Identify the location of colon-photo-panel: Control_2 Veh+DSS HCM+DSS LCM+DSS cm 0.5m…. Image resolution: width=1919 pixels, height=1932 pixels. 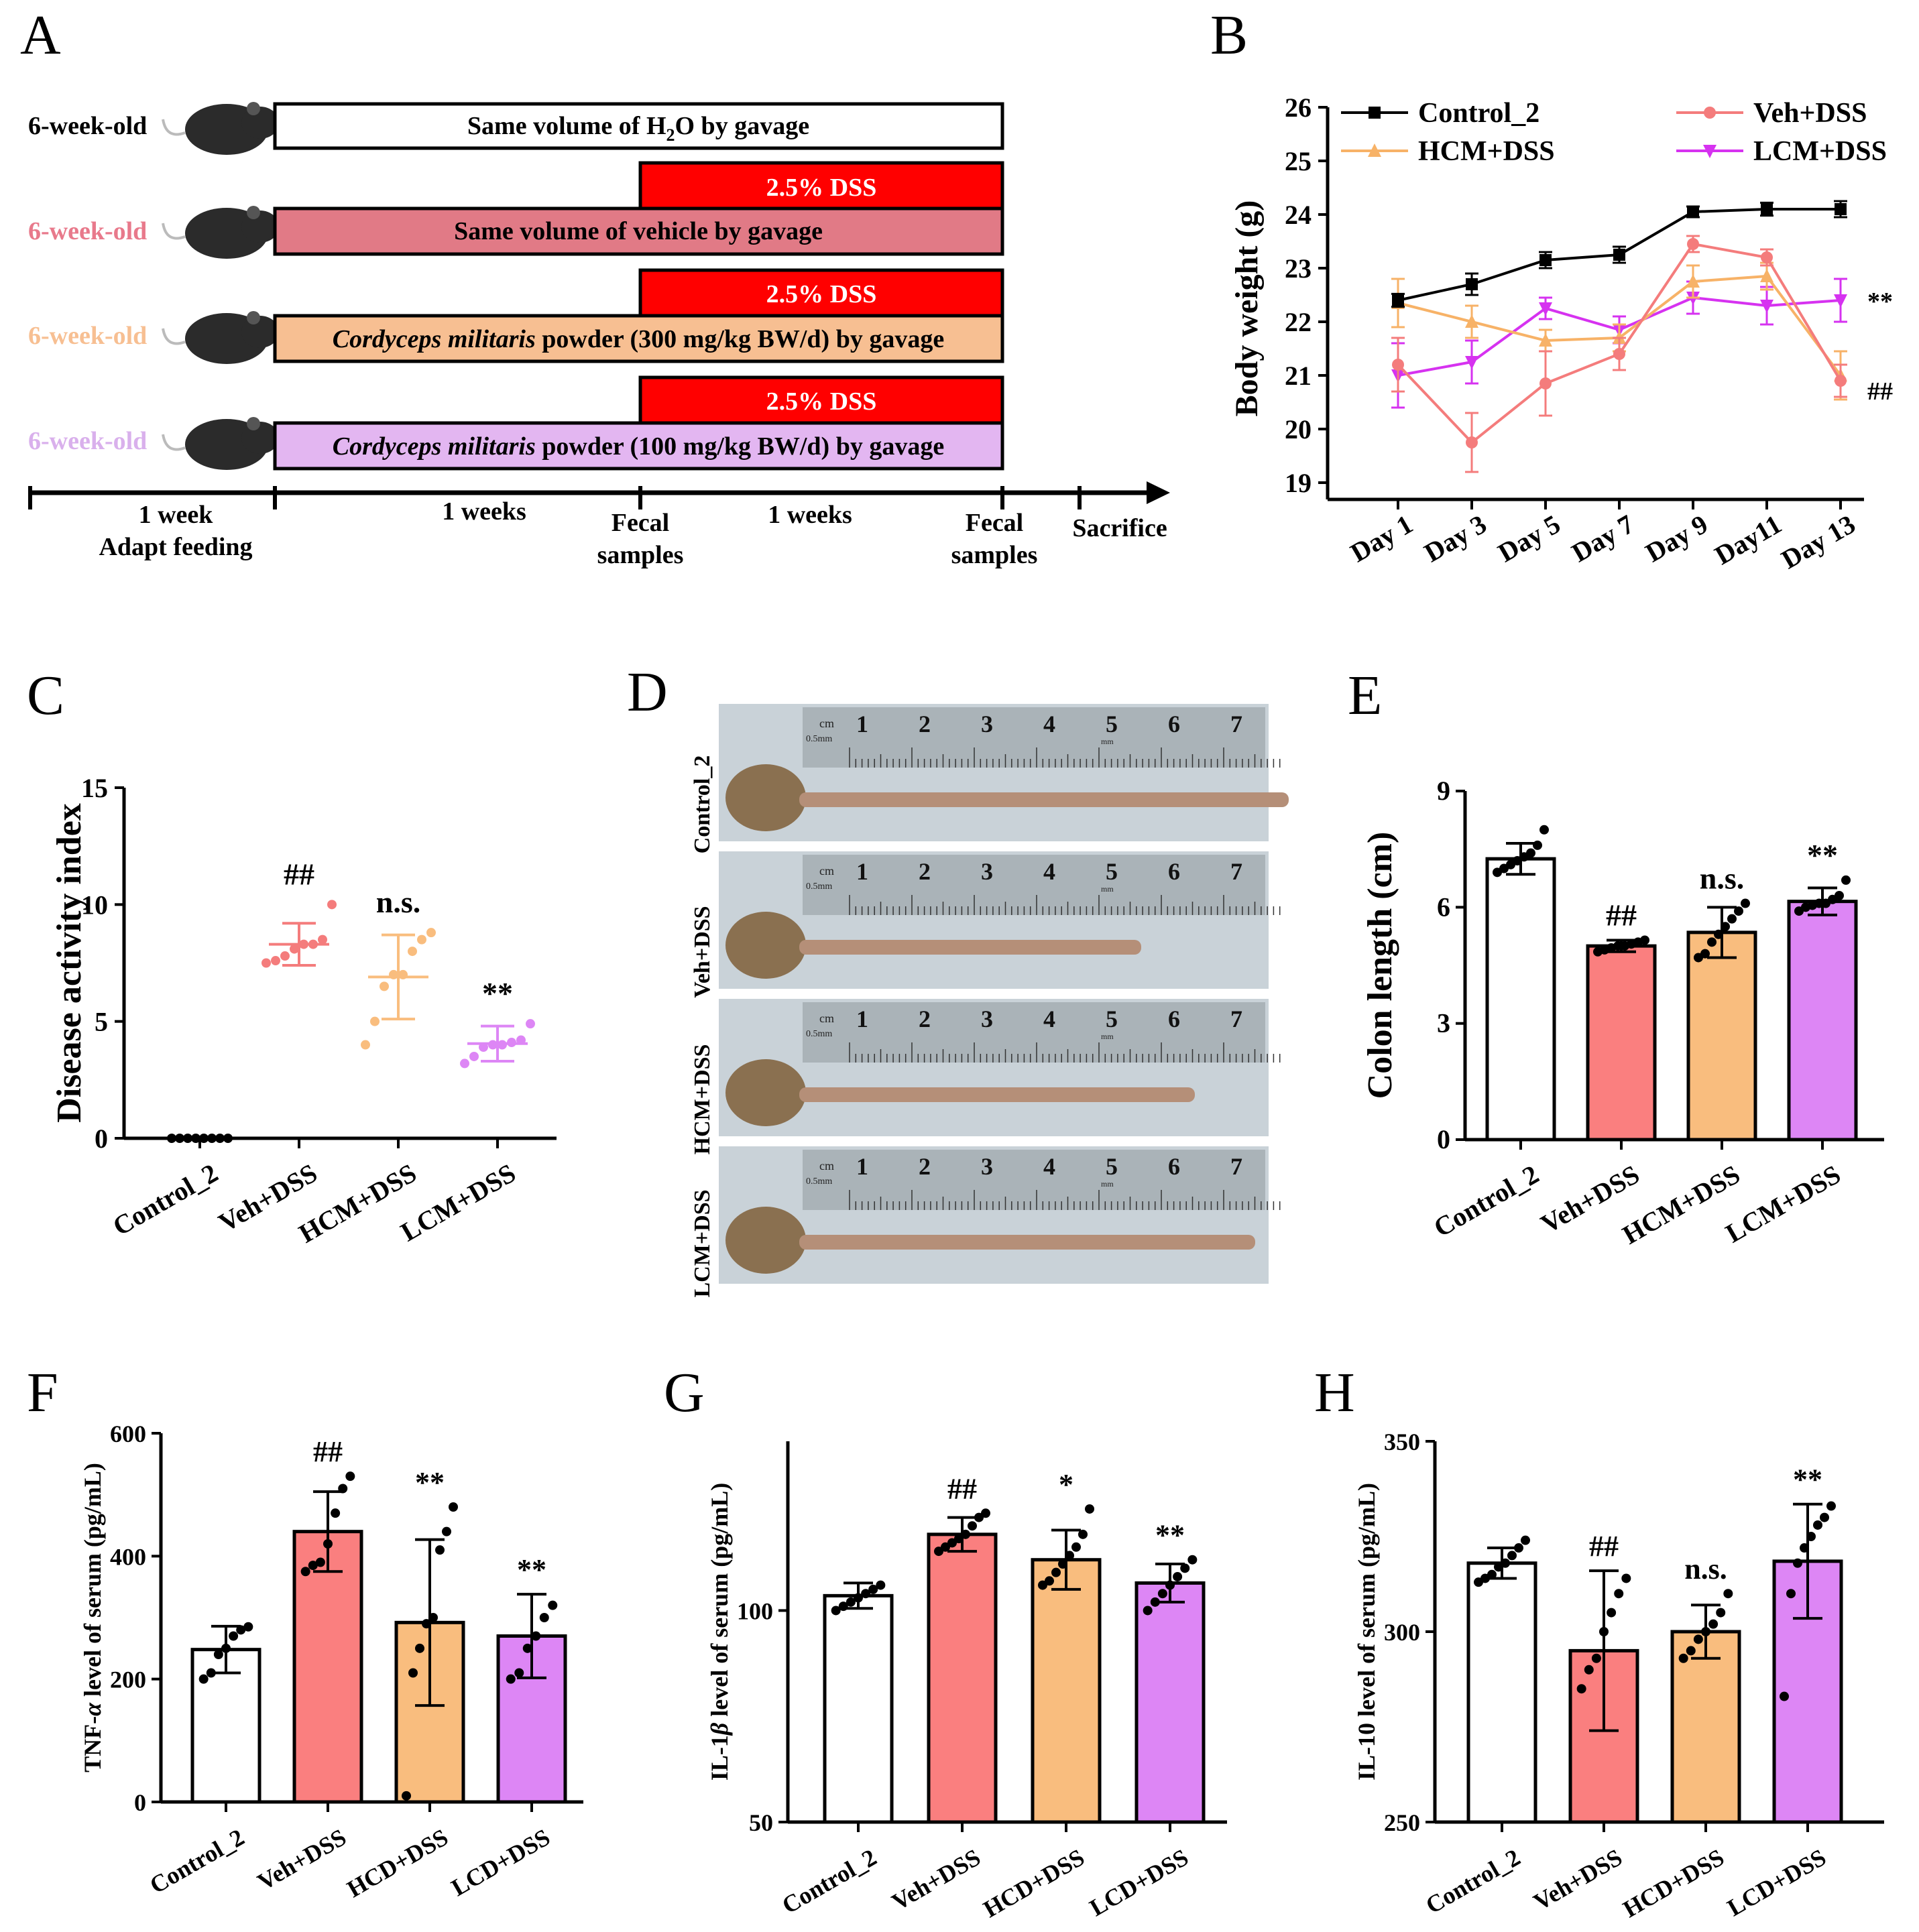
(989, 1001).